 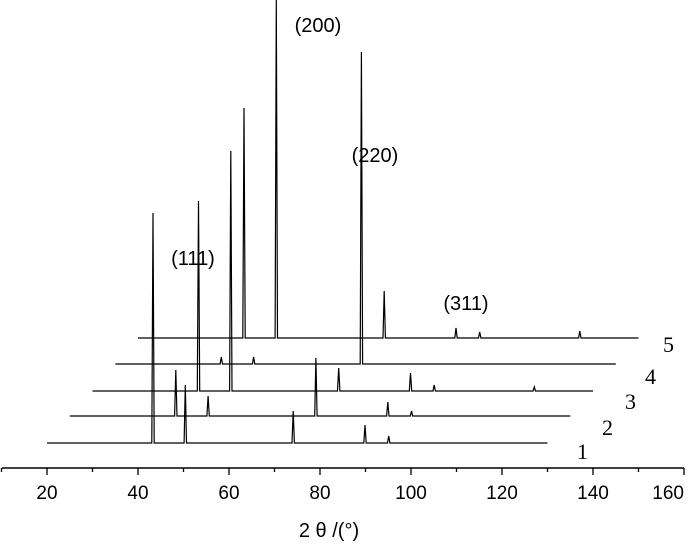 What do you see at coordinates (193, 259) in the screenshot?
I see `peak-label-111: (111)` at bounding box center [193, 259].